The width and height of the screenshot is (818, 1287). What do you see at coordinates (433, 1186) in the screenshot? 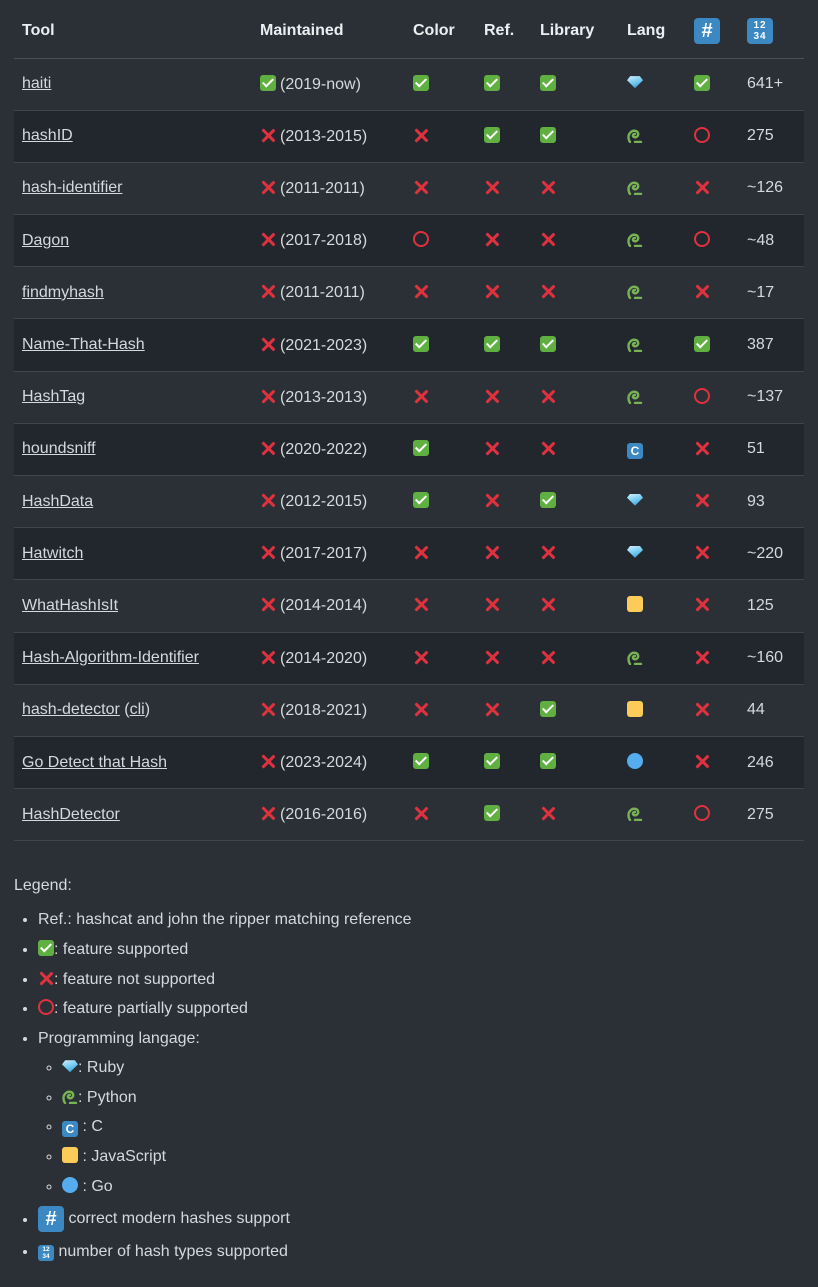
I see `legend-lang-go: : Go` at bounding box center [433, 1186].